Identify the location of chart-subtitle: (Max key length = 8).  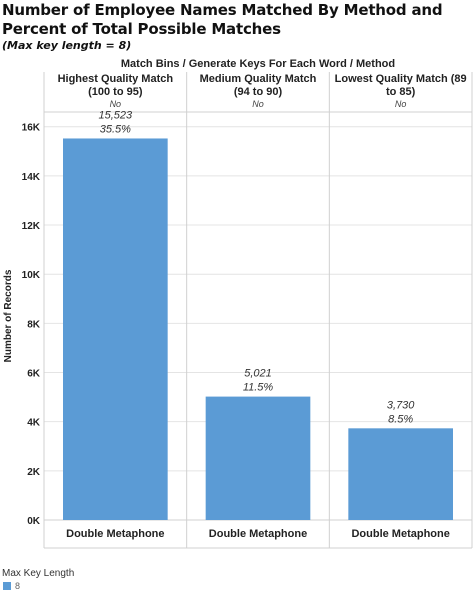
(67, 45).